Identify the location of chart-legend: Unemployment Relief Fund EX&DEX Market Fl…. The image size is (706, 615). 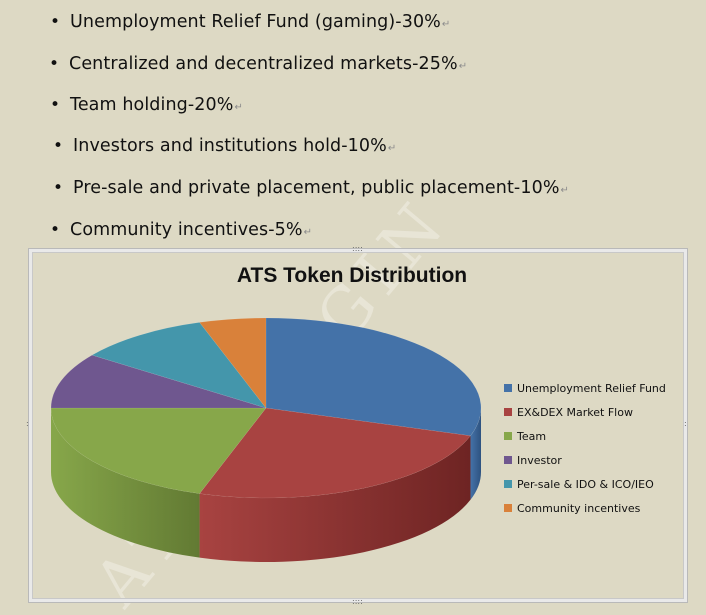
(585, 448).